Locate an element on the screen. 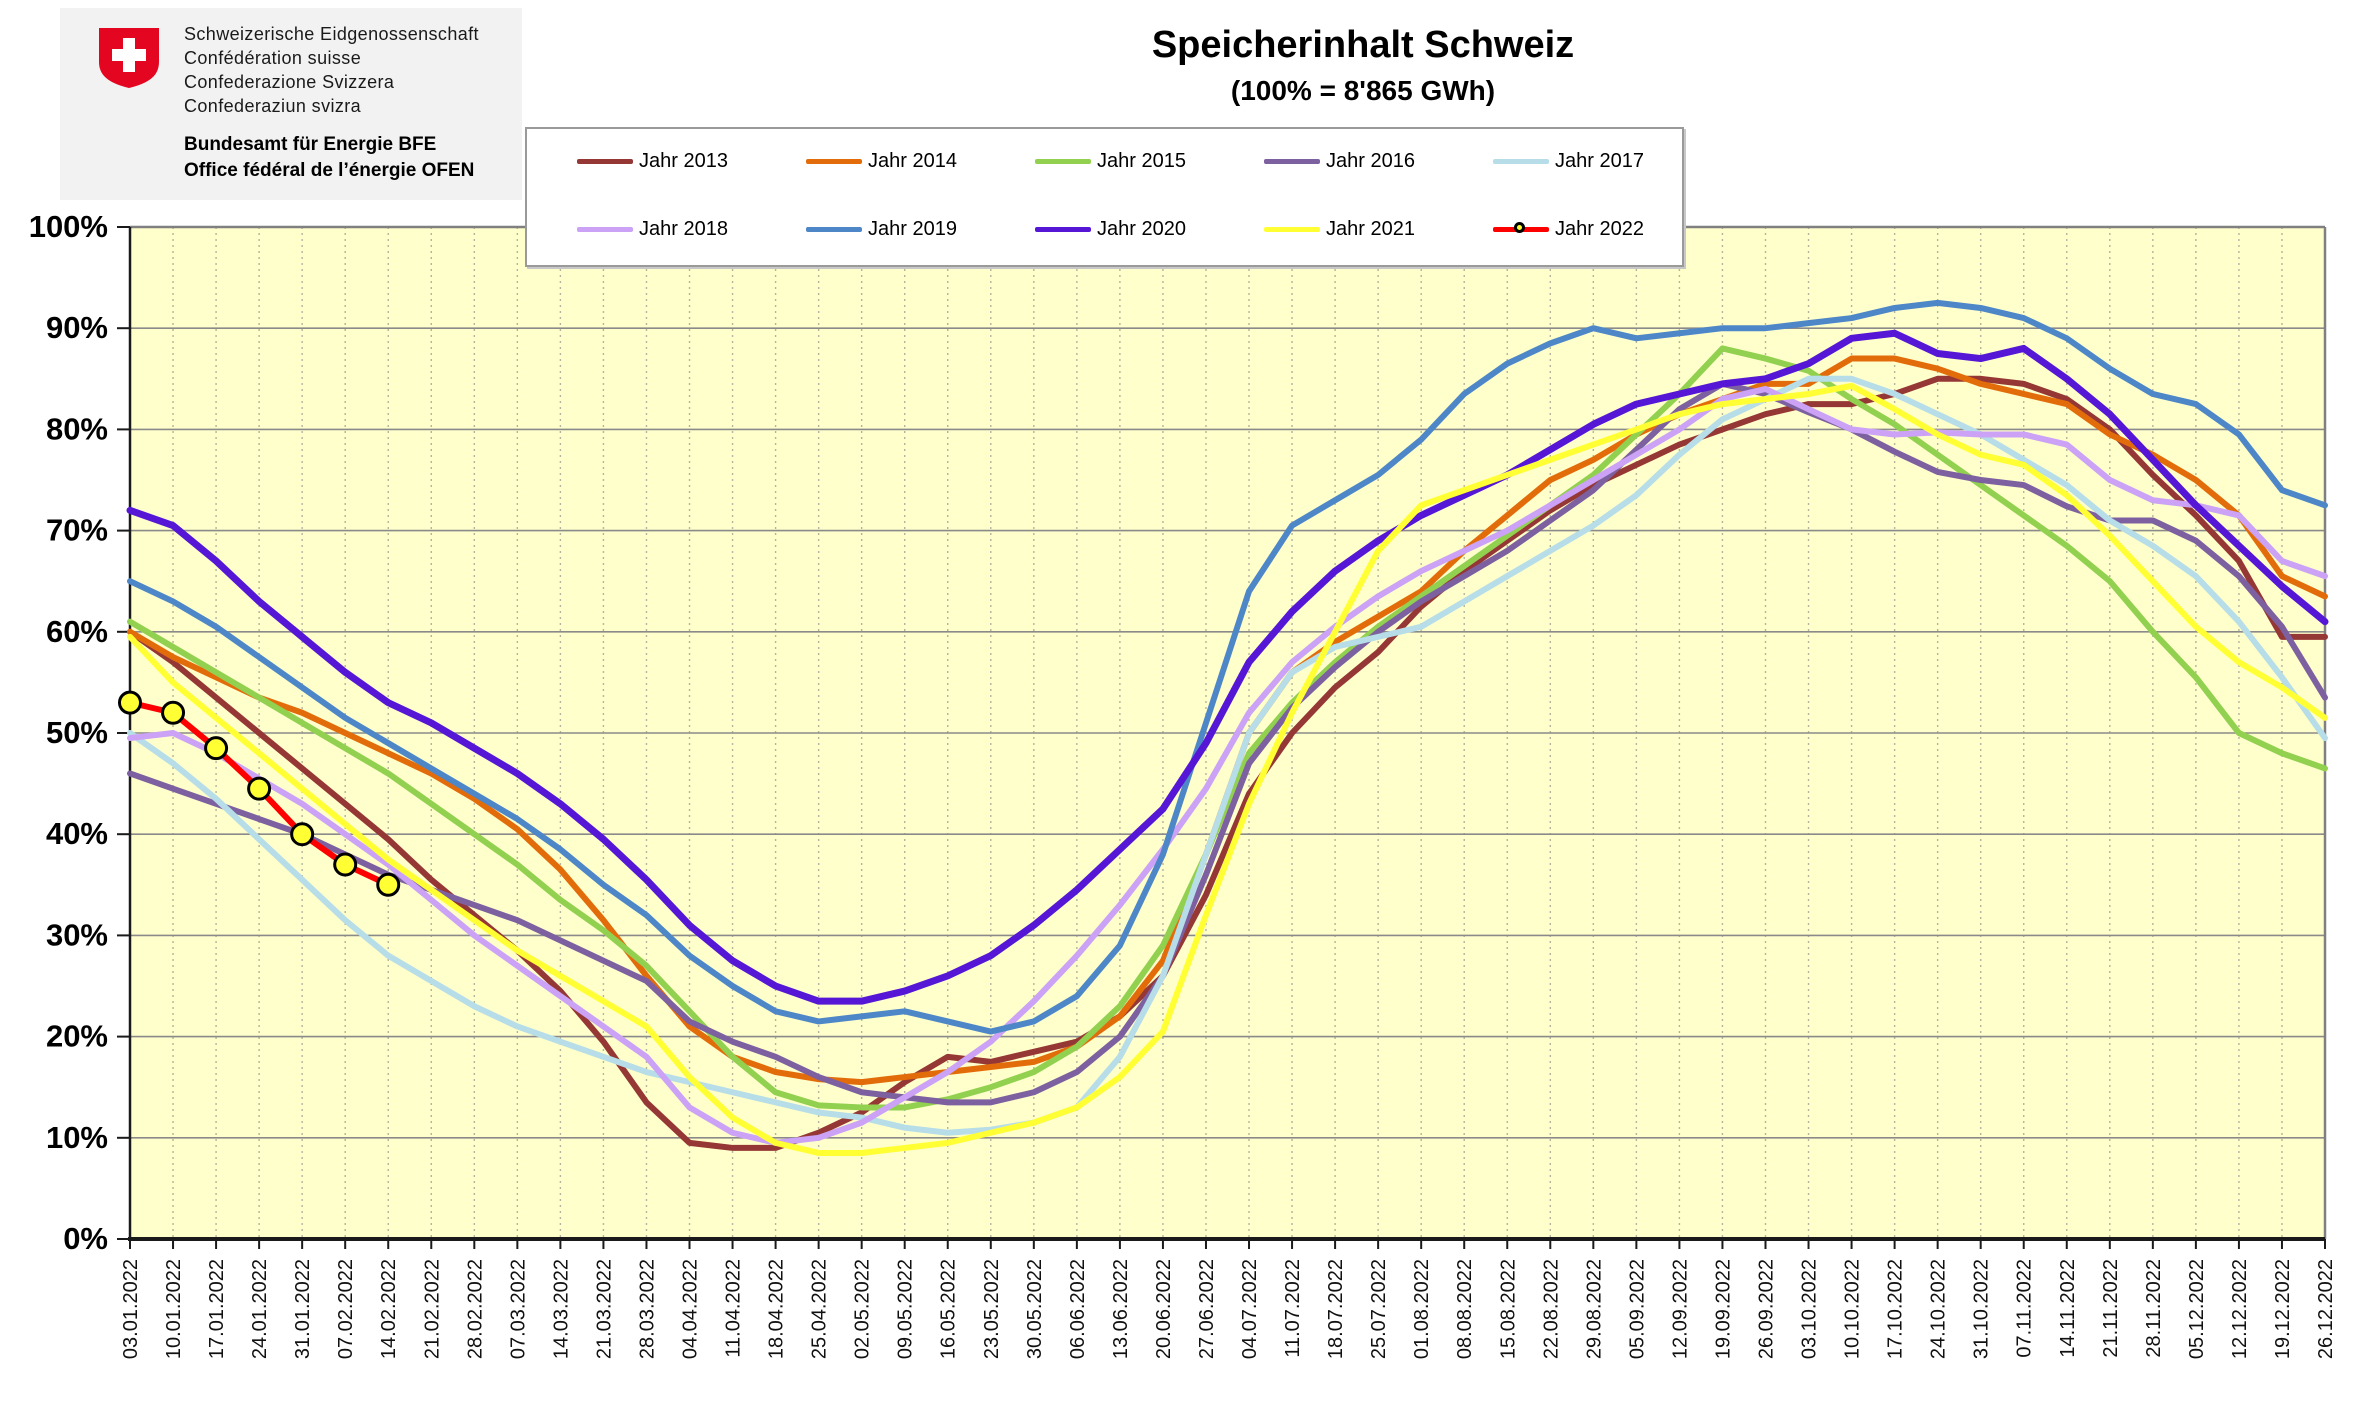 This screenshot has width=2368, height=1402. legend-item-jahr-2015: Jahr 2015 is located at coordinates (1110, 161).